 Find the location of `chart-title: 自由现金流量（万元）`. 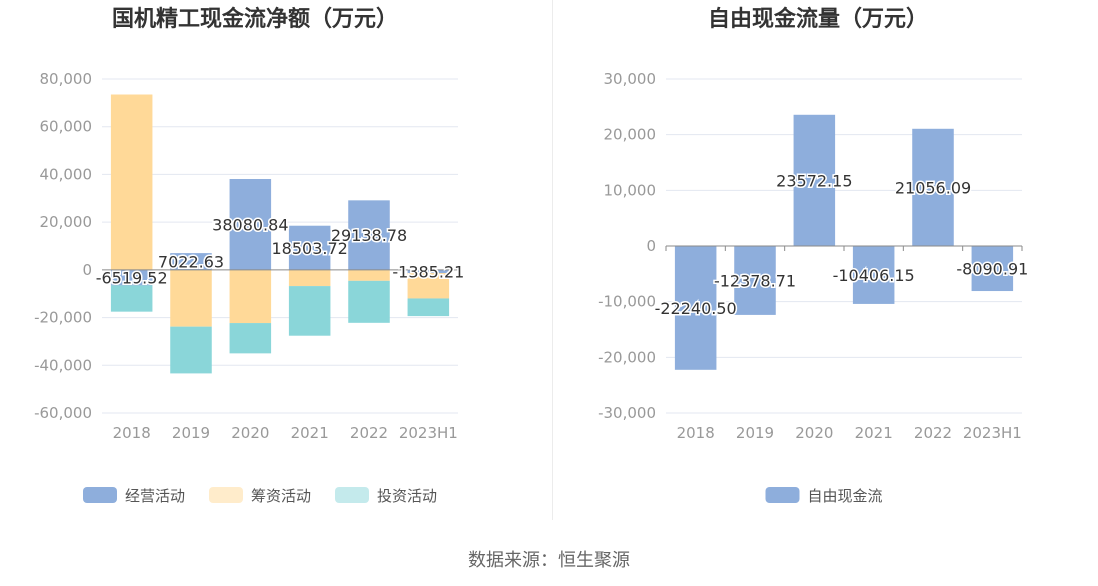

chart-title: 自由现金流量（万元） is located at coordinates (818, 19).